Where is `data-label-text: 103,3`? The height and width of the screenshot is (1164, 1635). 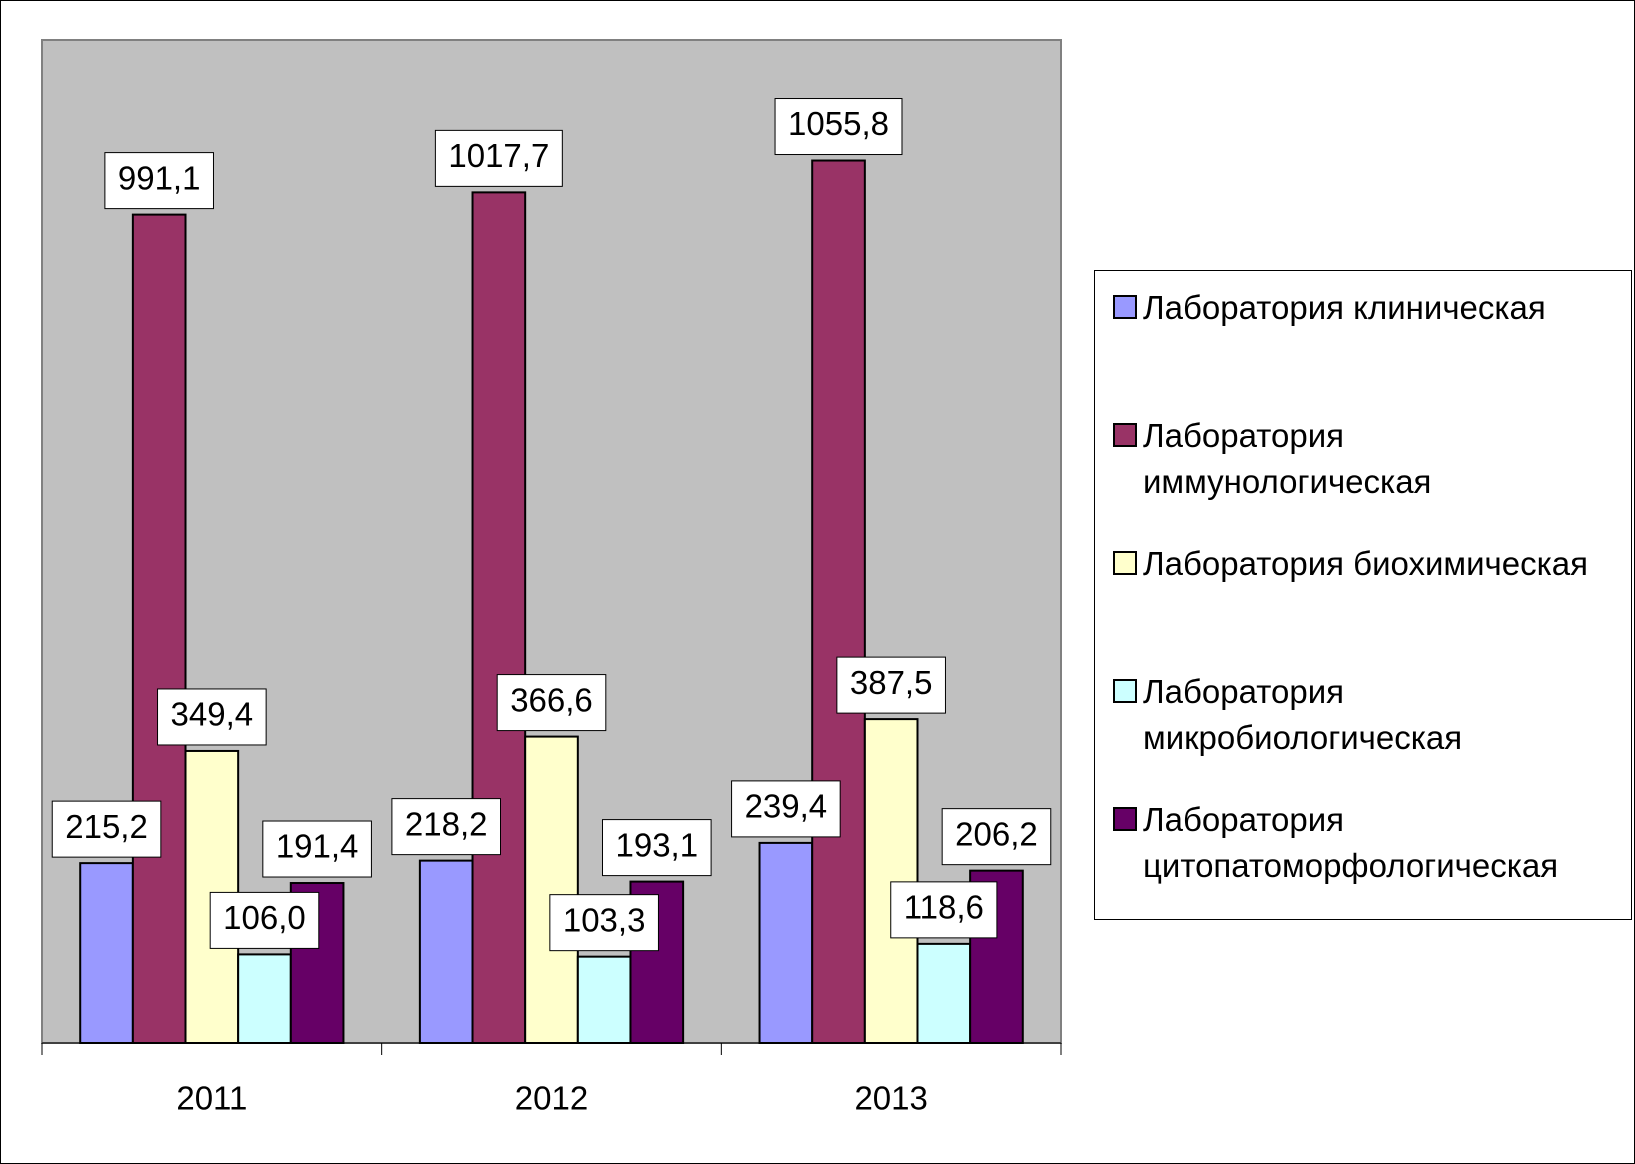 data-label-text: 103,3 is located at coordinates (604, 919).